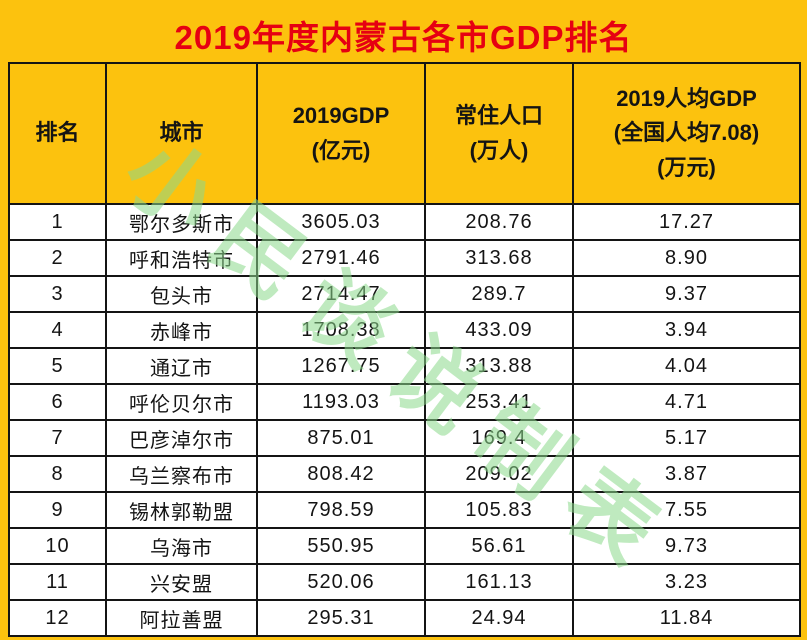 This screenshot has height=640, width=807. Describe the element at coordinates (499, 330) in the screenshot. I see `cell-population: 433.09` at that location.